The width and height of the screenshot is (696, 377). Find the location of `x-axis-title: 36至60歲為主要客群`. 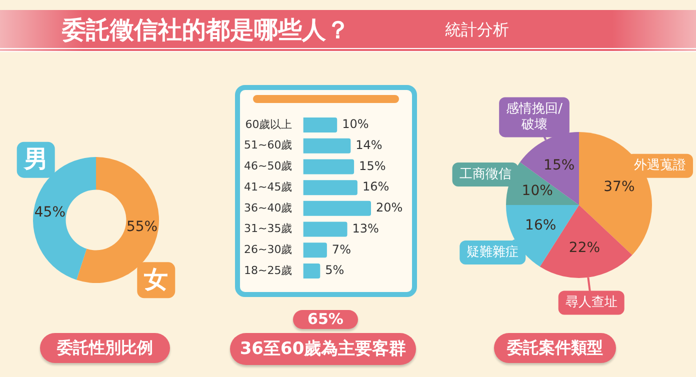

x-axis-title: 36至60歲為主要客群 is located at coordinates (323, 349).